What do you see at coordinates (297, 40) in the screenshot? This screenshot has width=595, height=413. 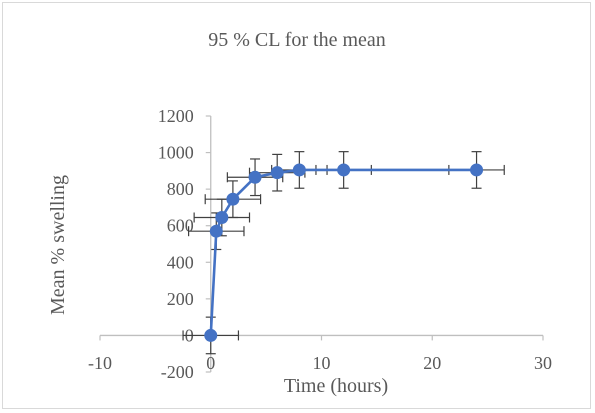 I see `chart-title: 95 % CL for the mean` at bounding box center [297, 40].